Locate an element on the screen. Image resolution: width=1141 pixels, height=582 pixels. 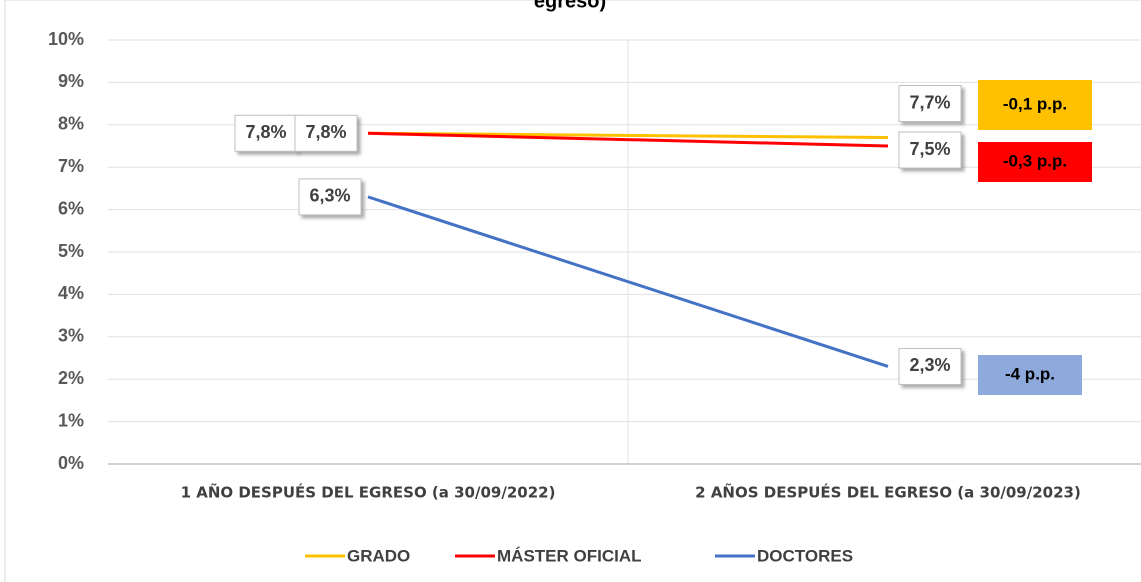
y-tick-label: 2% is located at coordinates (71, 378).